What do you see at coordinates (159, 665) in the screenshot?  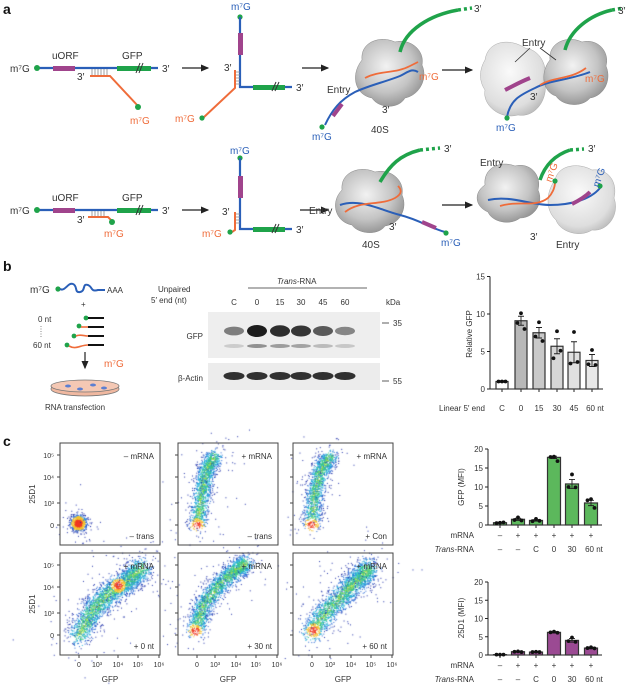 I see `x-tick-label: 10⁶` at bounding box center [159, 665].